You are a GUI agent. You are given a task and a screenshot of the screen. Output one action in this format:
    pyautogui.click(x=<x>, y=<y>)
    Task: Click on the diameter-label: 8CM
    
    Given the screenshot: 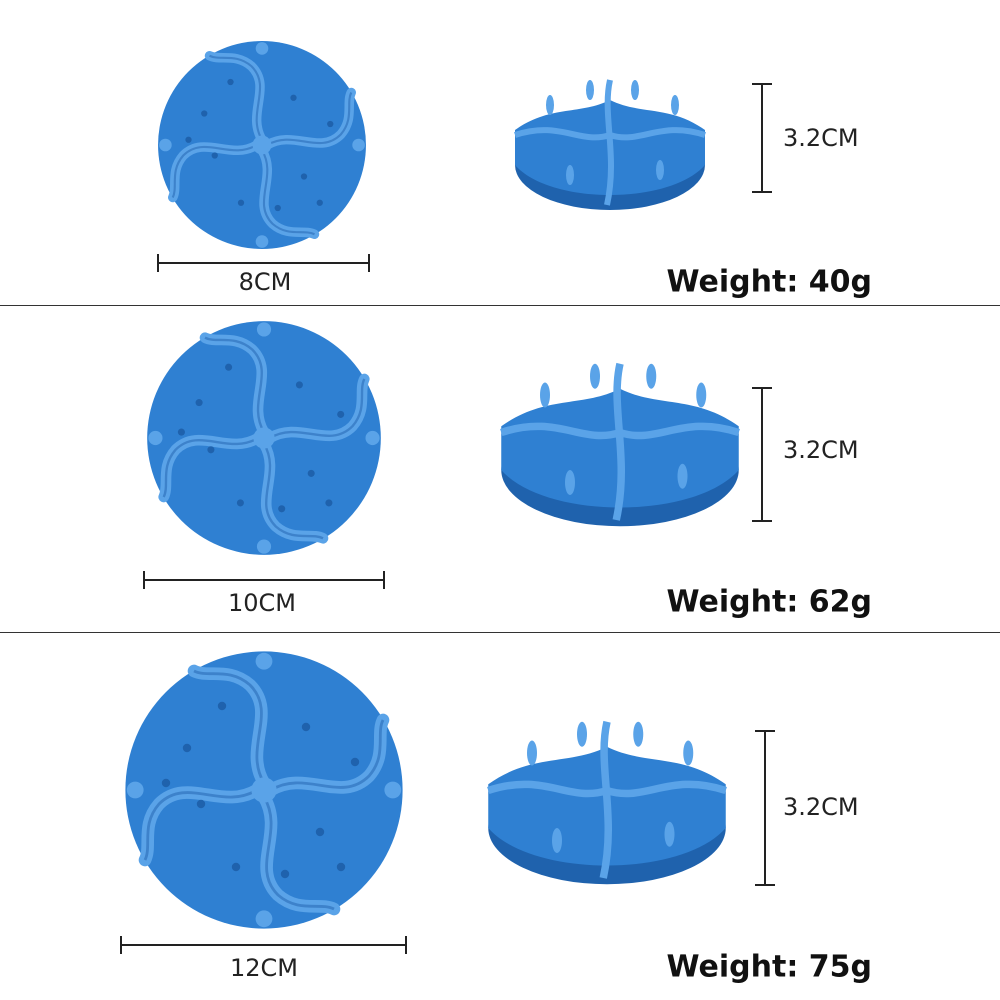 What is the action you would take?
    pyautogui.click(x=265, y=282)
    